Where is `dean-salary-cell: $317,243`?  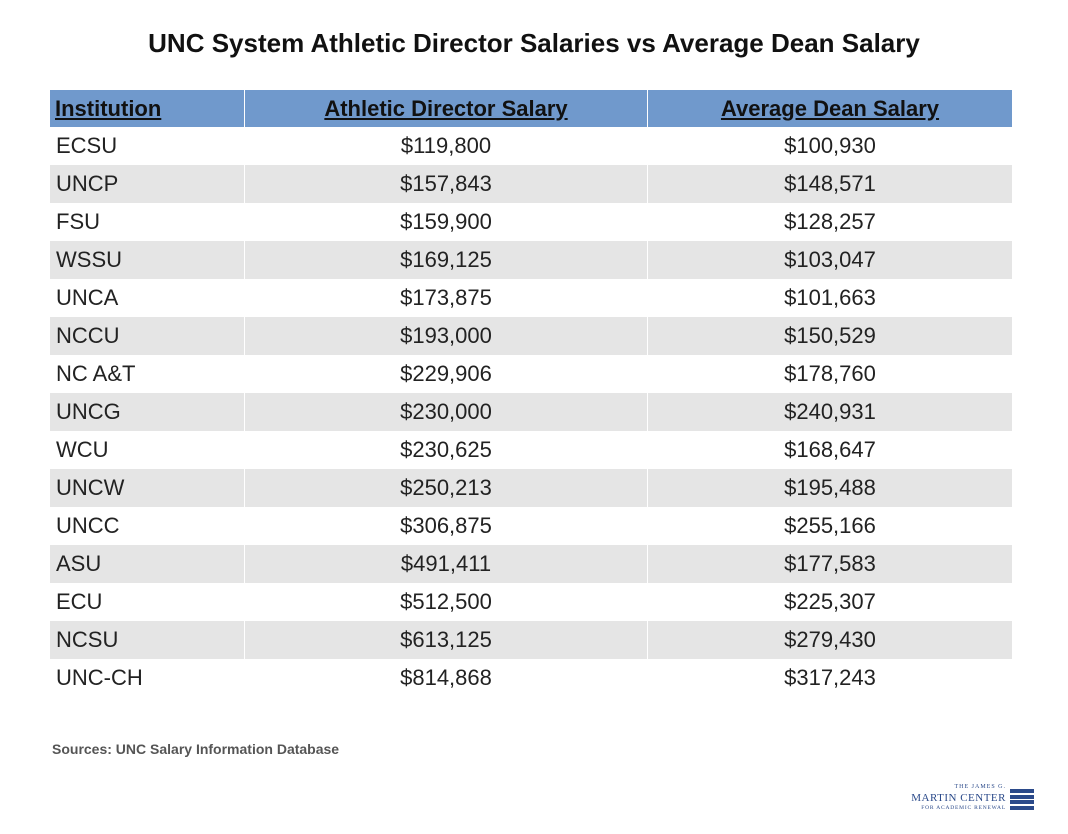 dean-salary-cell: $317,243 is located at coordinates (829, 678).